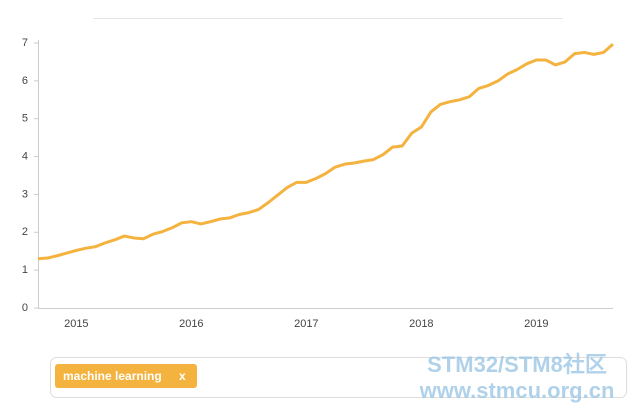 Image resolution: width=638 pixels, height=416 pixels. Describe the element at coordinates (191, 324) in the screenshot. I see `x-tick-label: 2016` at that location.